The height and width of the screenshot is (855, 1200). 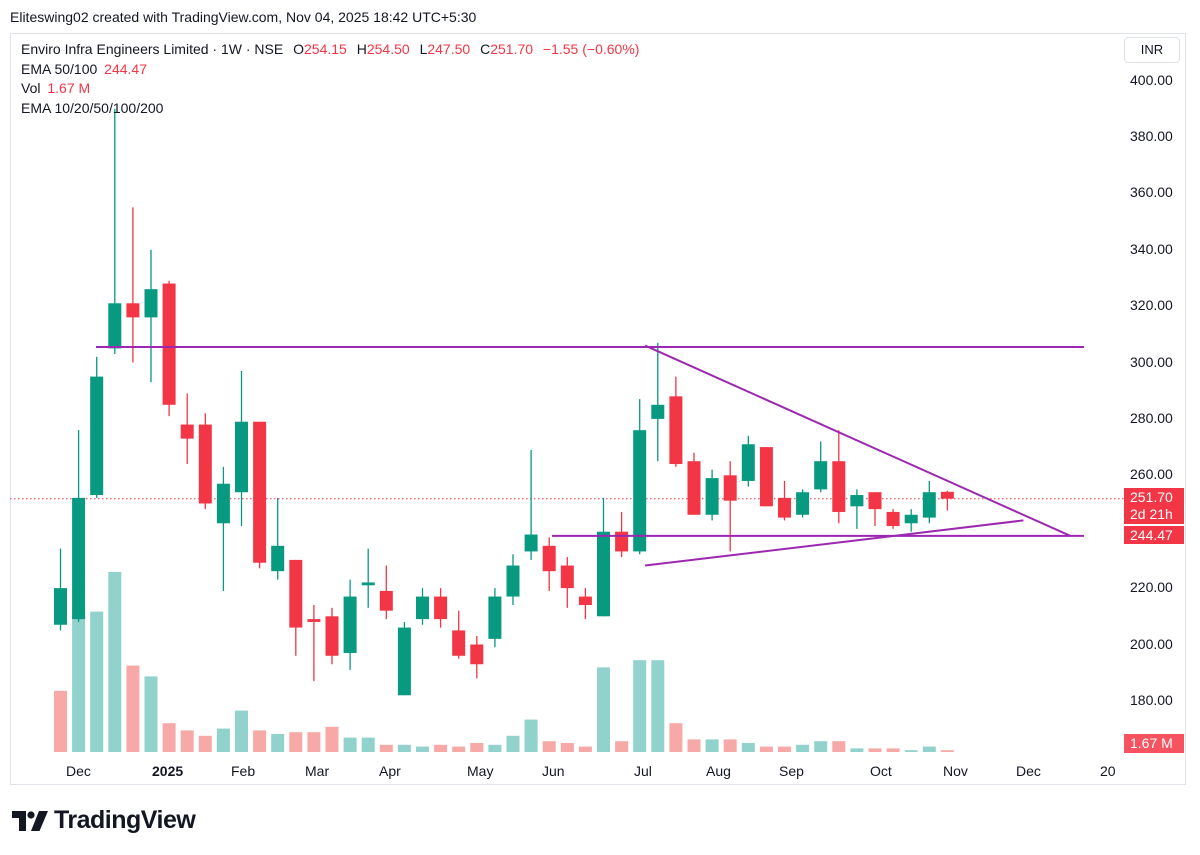 I want to click on price-axis-label: 180.00, so click(x=1151, y=699).